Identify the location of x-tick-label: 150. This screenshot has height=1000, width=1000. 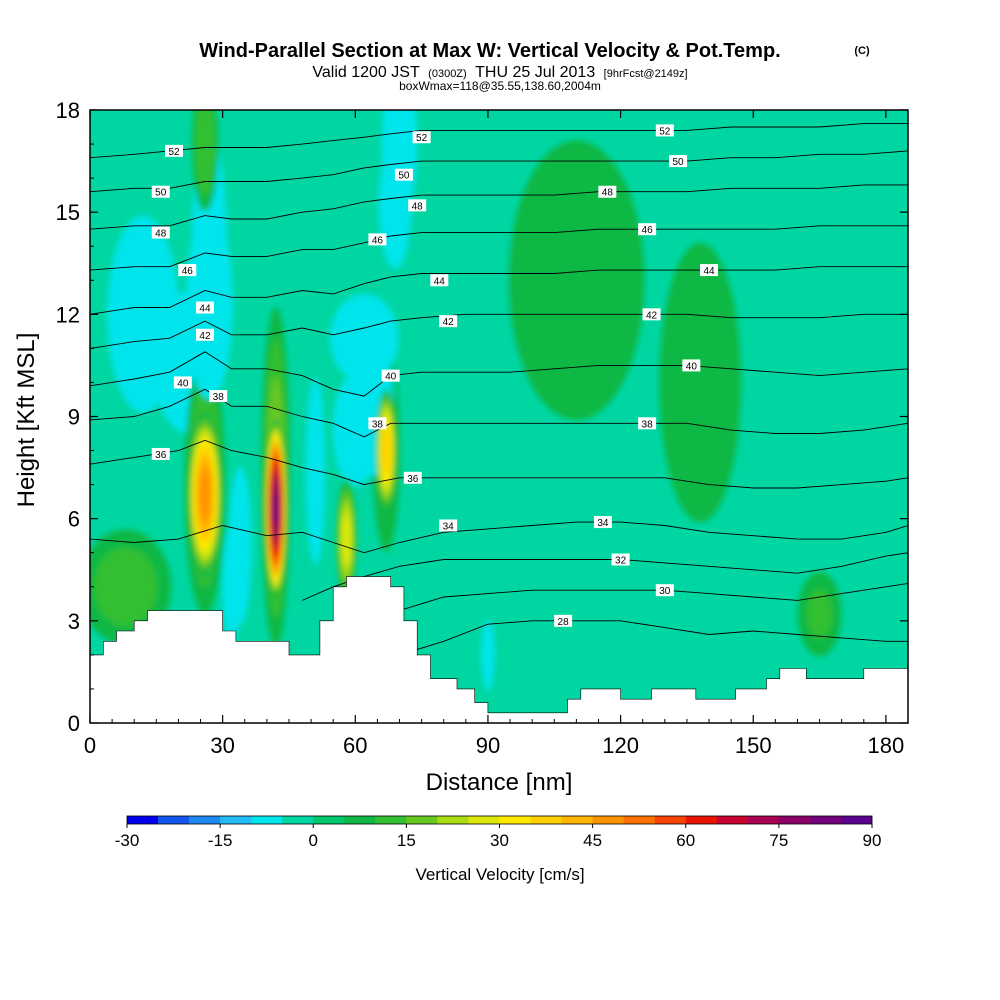
(753, 745).